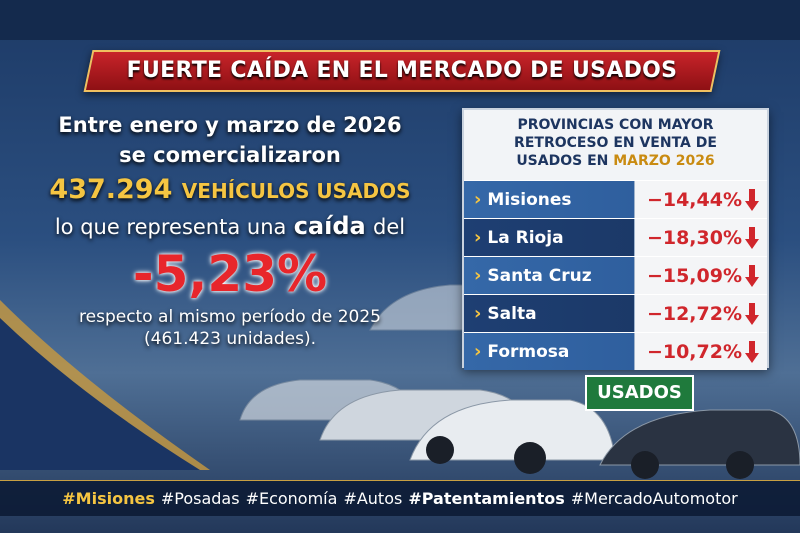  What do you see at coordinates (329, 226) in the screenshot?
I see `emphasis: caída` at bounding box center [329, 226].